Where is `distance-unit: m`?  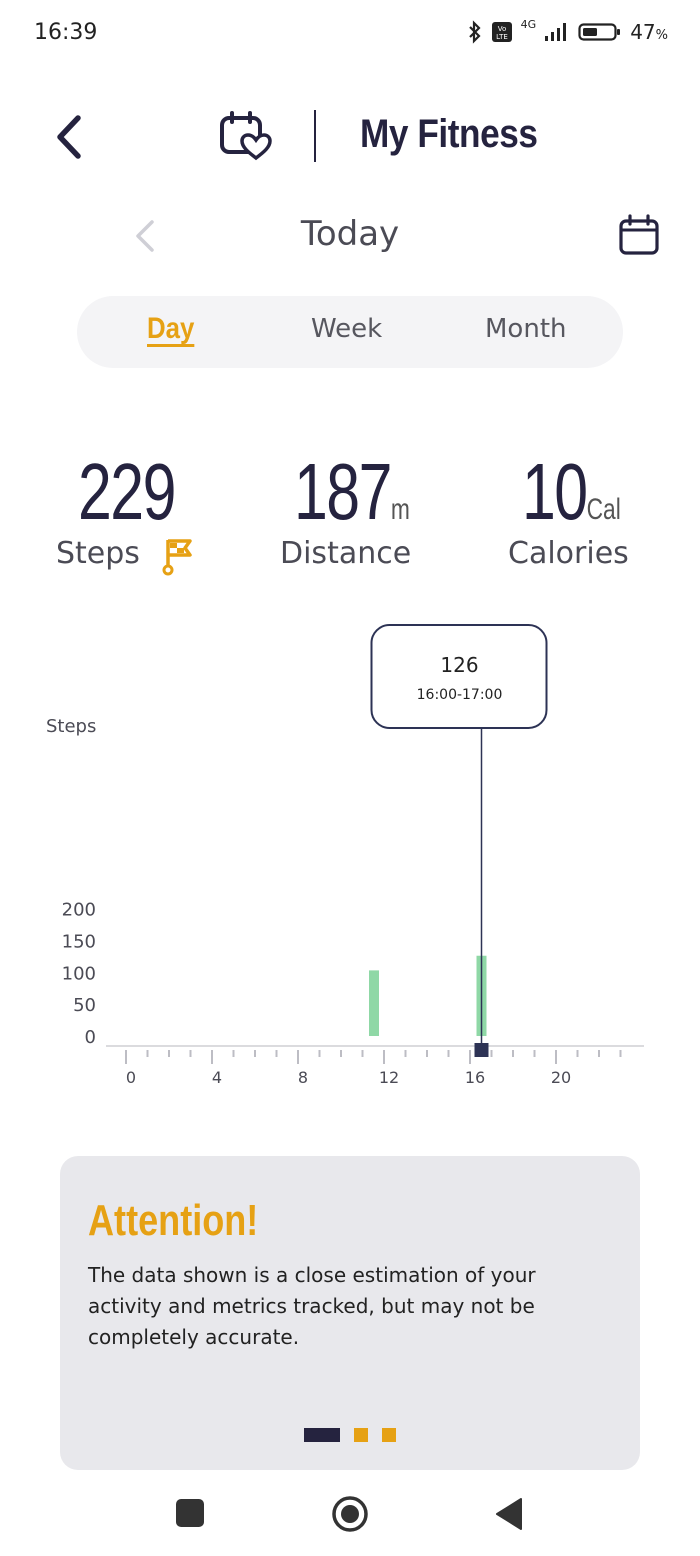 distance-unit: m is located at coordinates (400, 509).